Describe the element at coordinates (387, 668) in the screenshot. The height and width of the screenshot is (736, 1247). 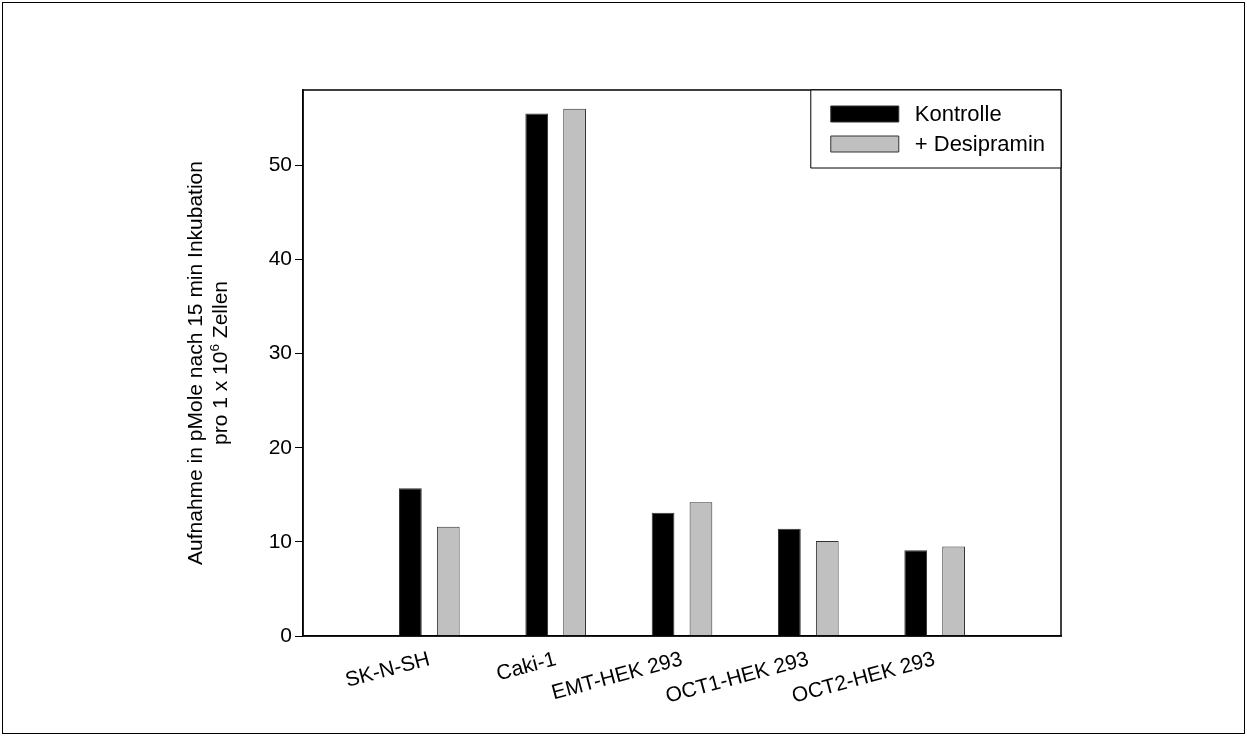
I see `x-tick-label: SK-N-SH` at that location.